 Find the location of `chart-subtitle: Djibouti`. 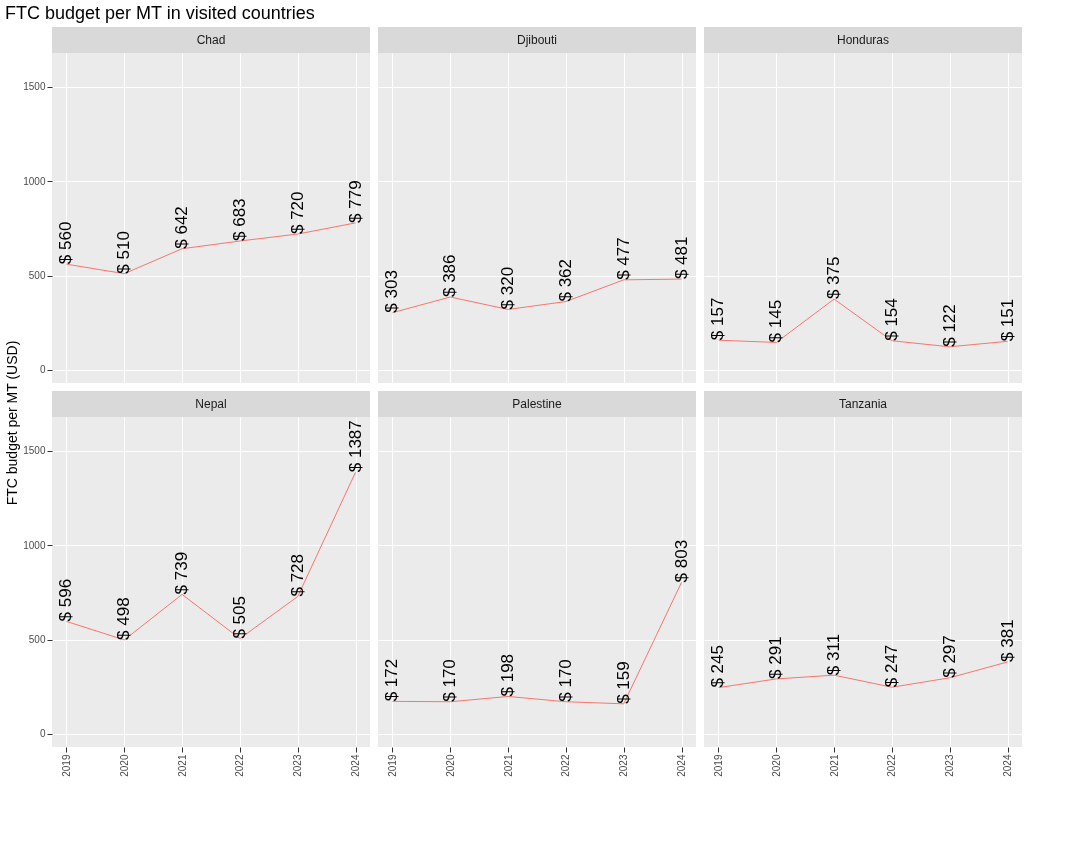

chart-subtitle: Djibouti is located at coordinates (537, 40).